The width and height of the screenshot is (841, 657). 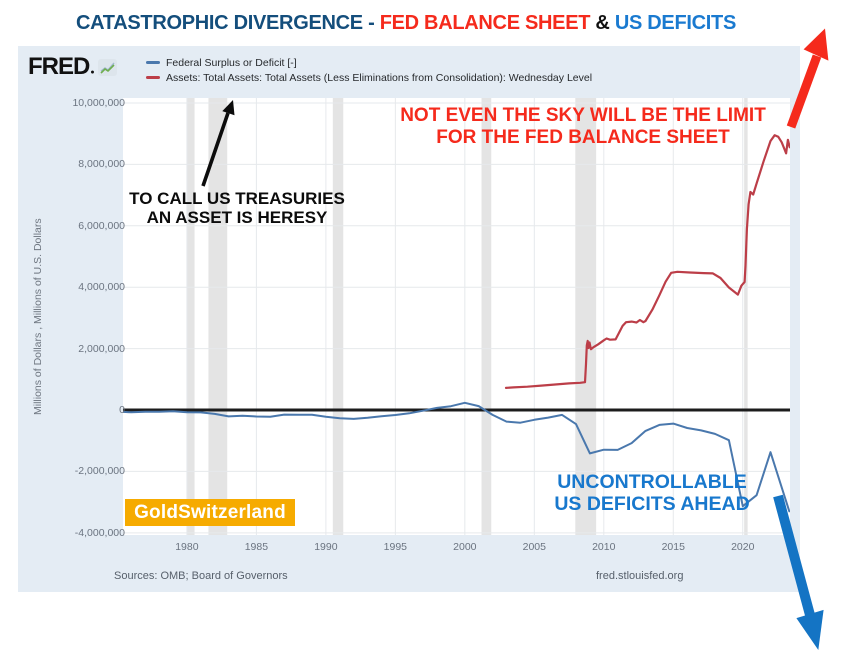 What do you see at coordinates (602, 23) in the screenshot?
I see `title-part-ampersand: &` at bounding box center [602, 23].